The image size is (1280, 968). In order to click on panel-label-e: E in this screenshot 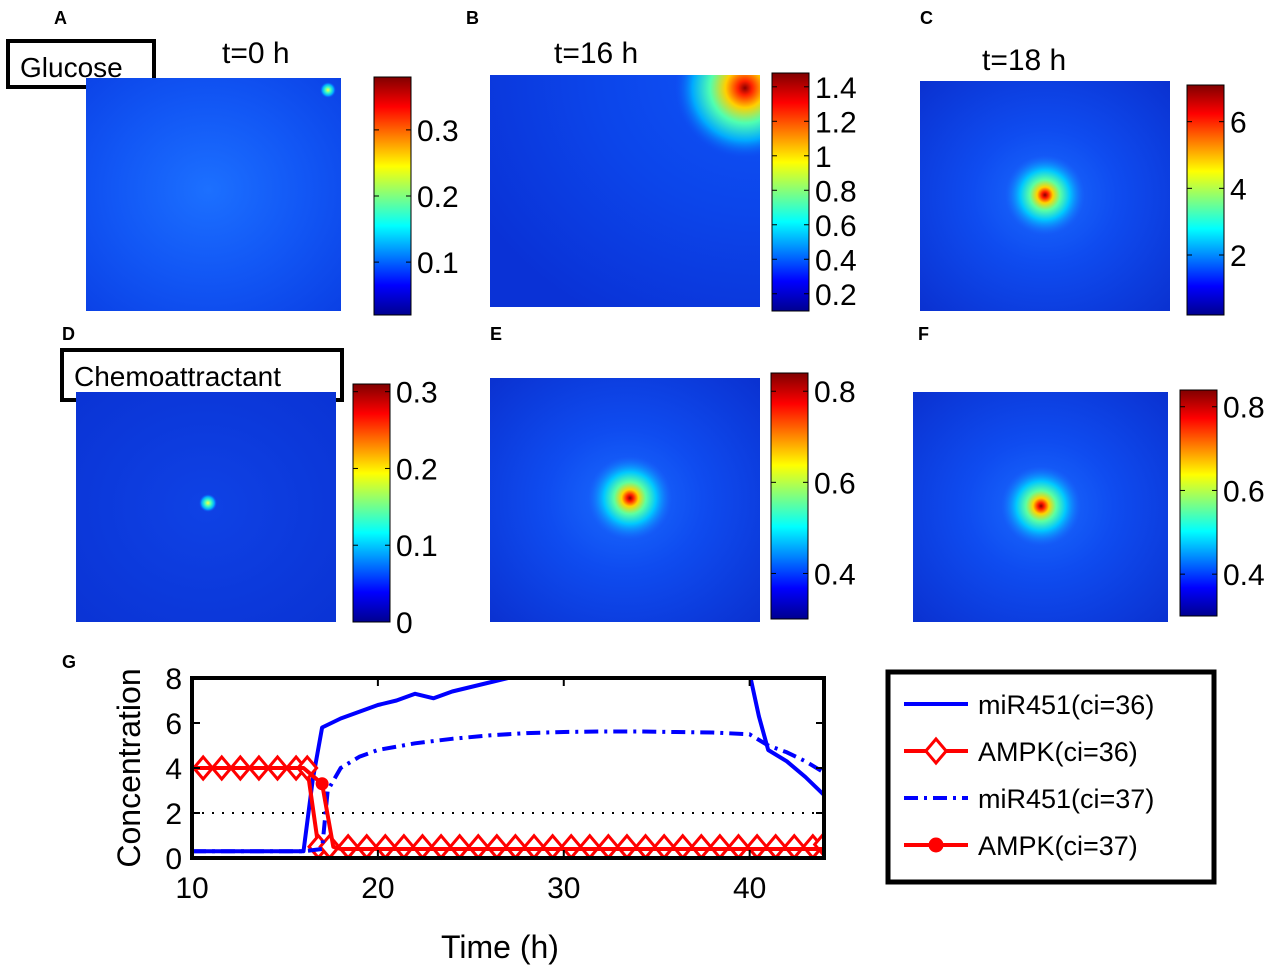, I will do `click(496, 334)`.